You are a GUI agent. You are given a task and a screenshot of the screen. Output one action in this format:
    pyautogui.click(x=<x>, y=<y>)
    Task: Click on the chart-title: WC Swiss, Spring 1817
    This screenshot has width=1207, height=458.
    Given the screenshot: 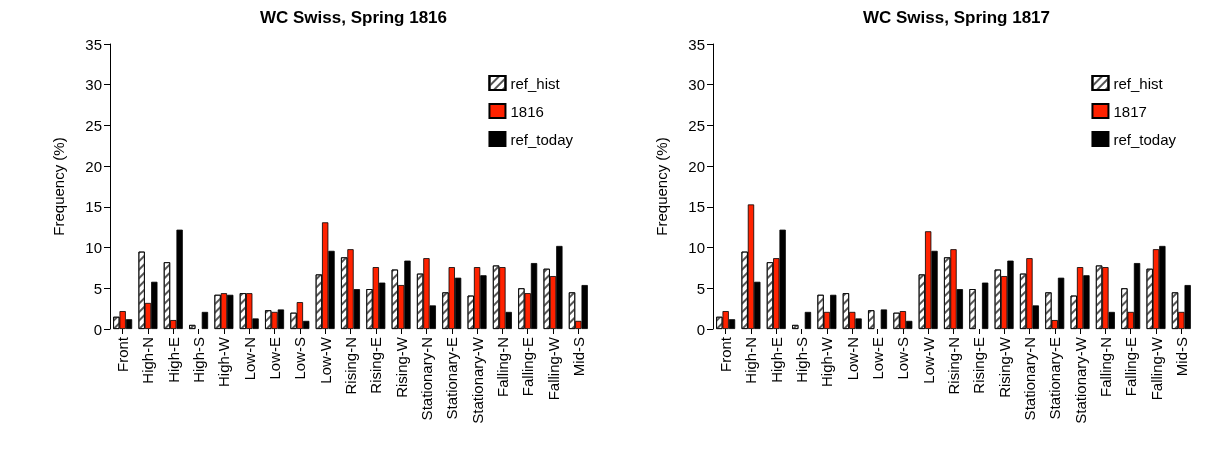 What is the action you would take?
    pyautogui.click(x=956, y=17)
    